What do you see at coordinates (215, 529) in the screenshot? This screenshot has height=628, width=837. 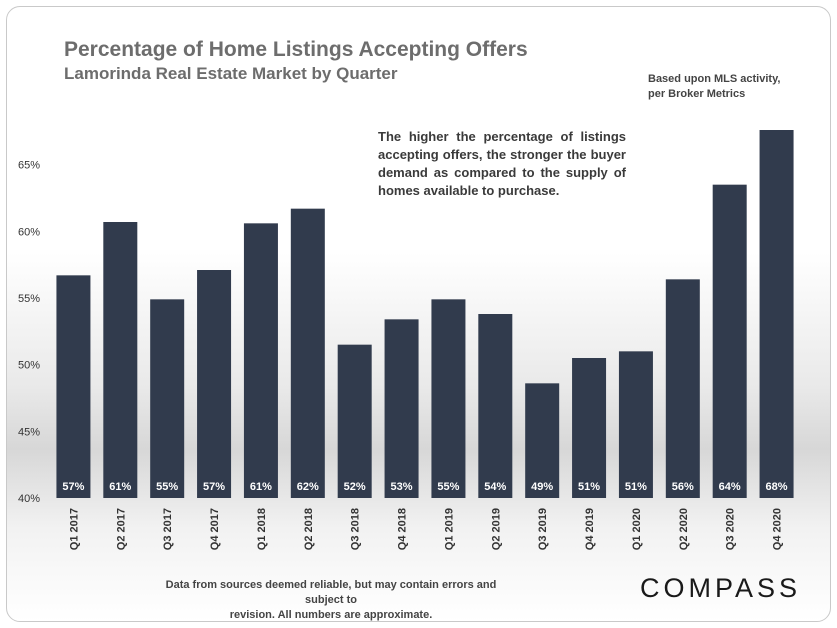 I see `x-tick-label: Q4 2017` at bounding box center [215, 529].